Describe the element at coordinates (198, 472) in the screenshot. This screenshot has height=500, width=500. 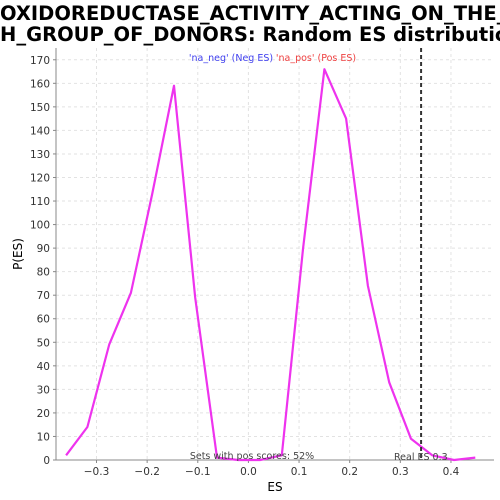
I see `x-tick-label: −0.1` at that location.